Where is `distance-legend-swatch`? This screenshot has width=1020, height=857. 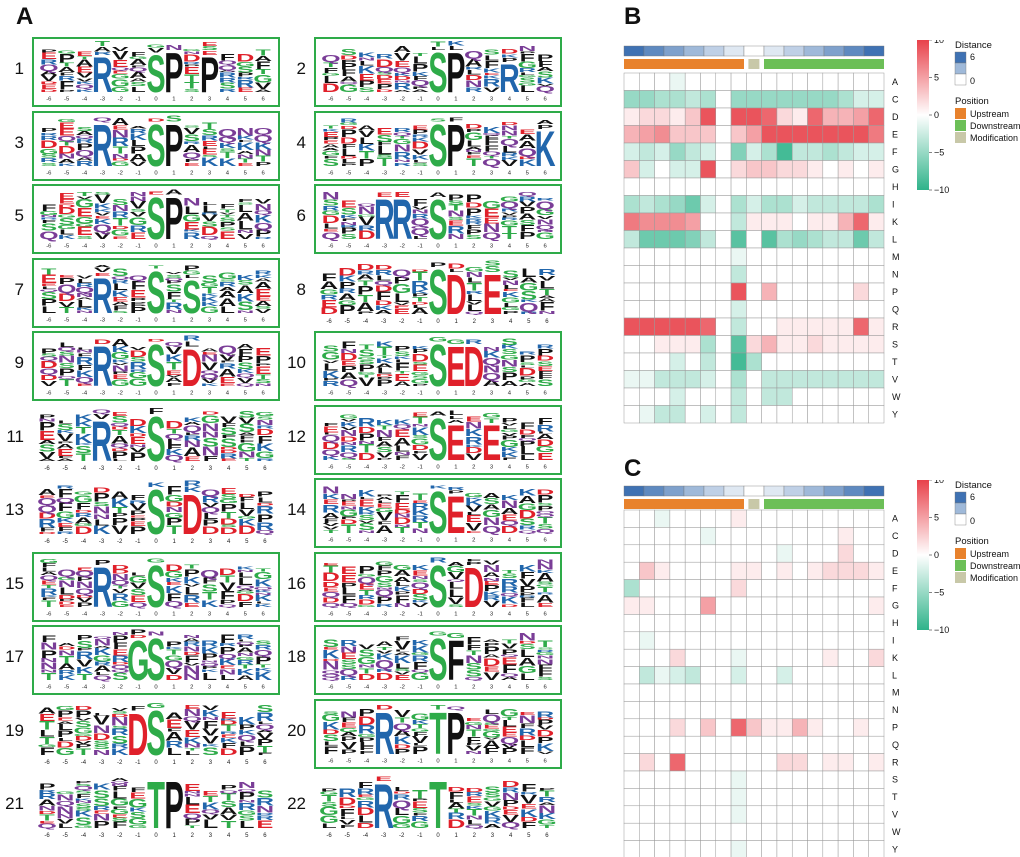 distance-legend-swatch is located at coordinates (960, 519).